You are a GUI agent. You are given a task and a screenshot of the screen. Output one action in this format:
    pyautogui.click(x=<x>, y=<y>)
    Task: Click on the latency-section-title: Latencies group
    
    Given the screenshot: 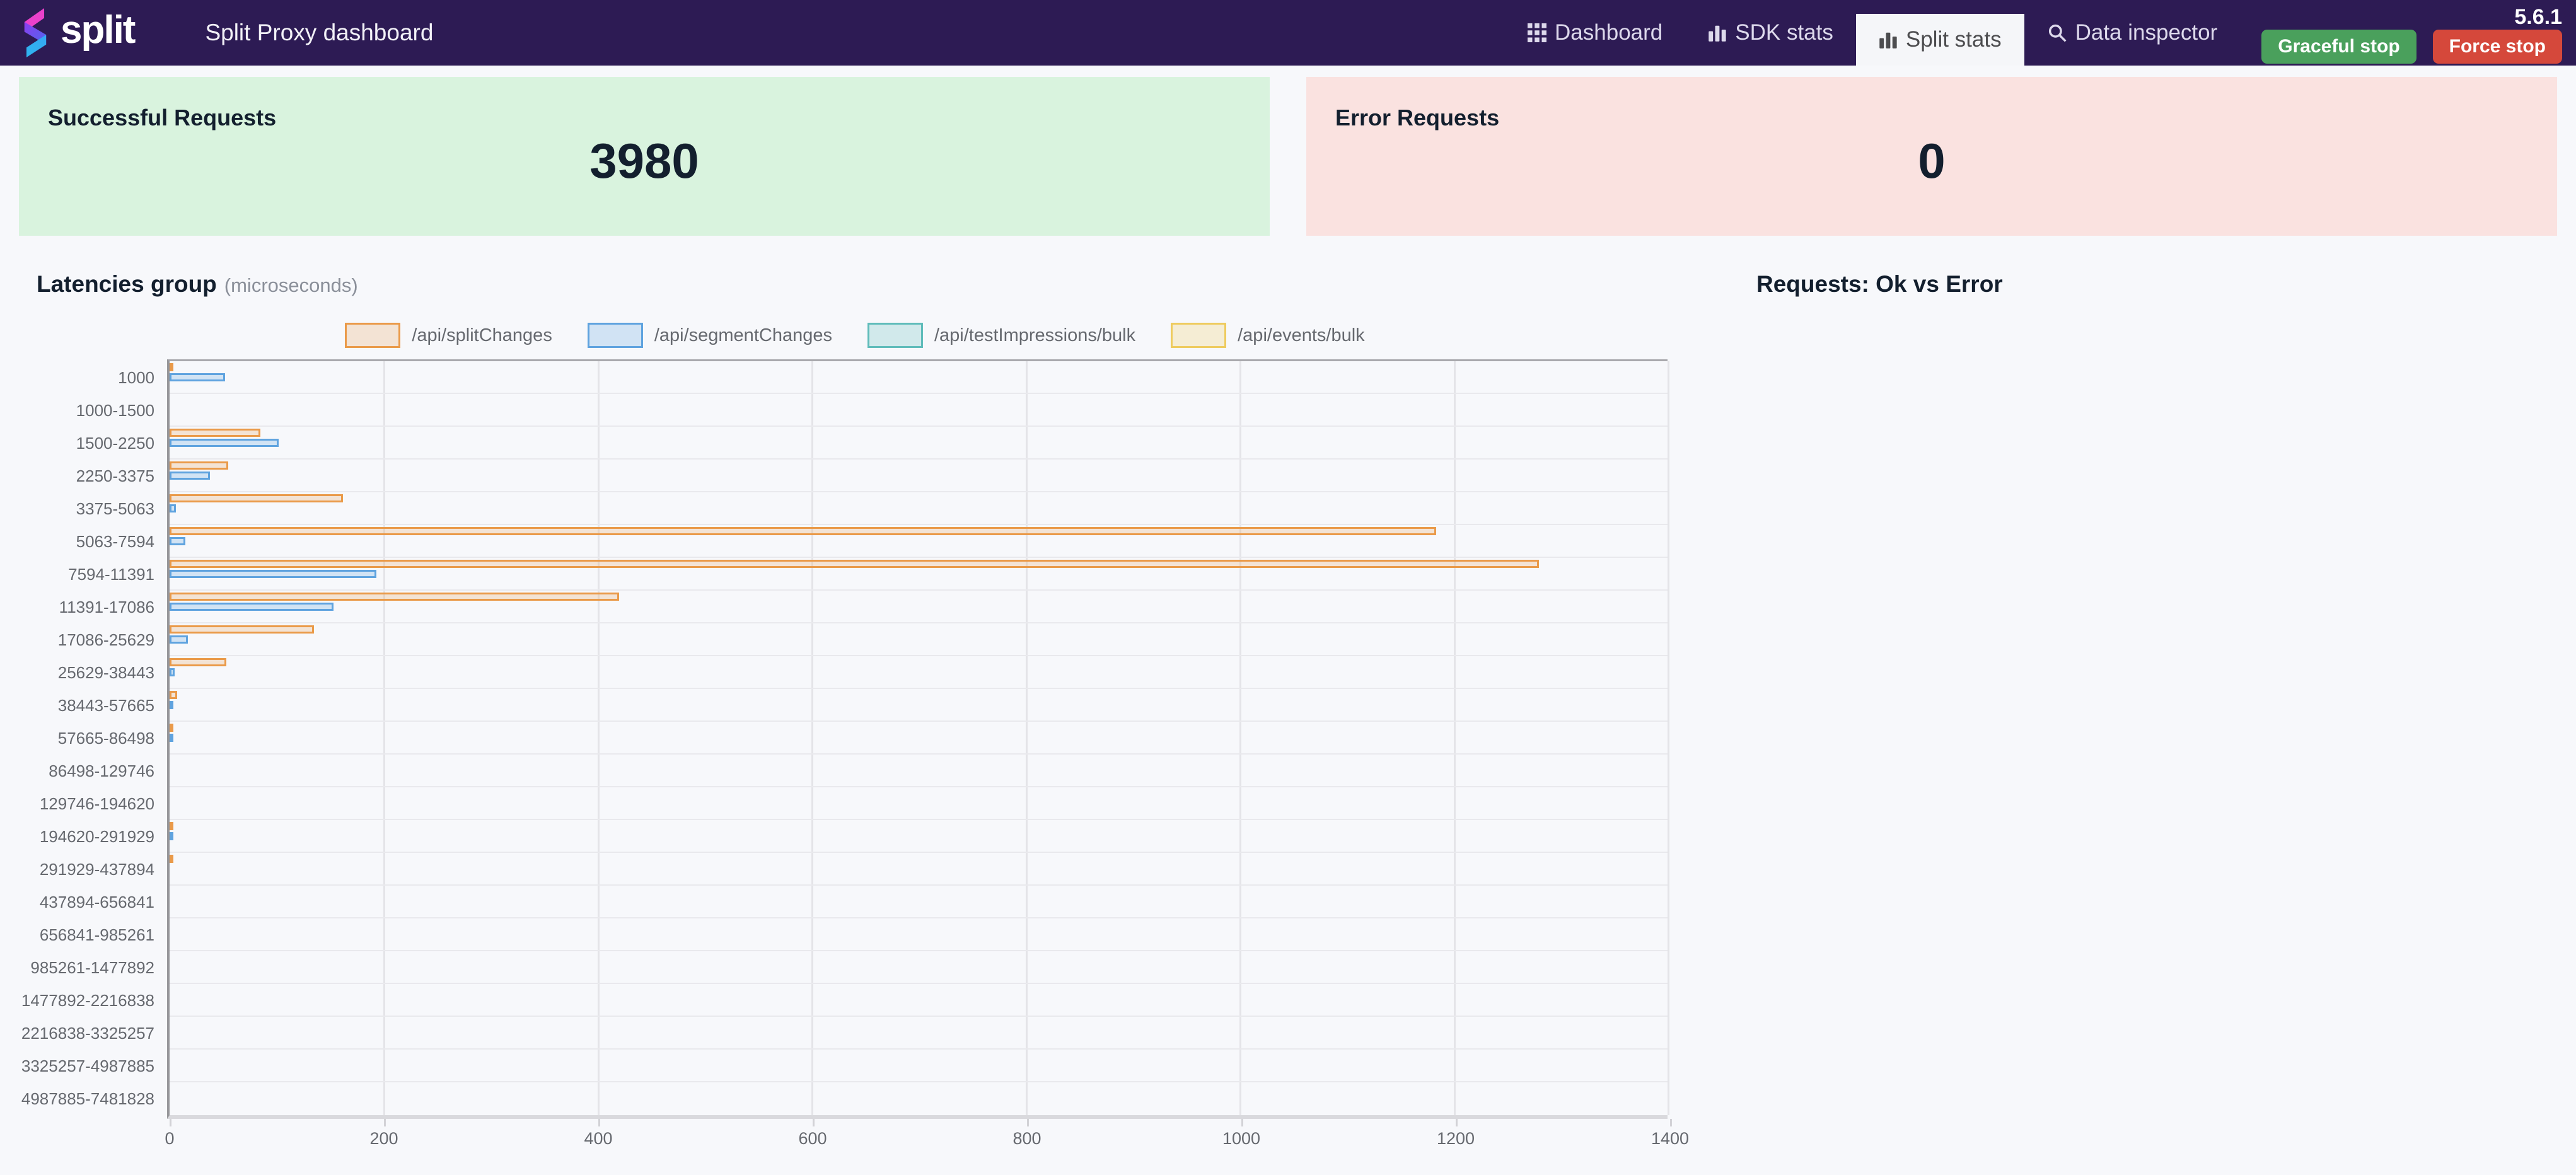 What is the action you would take?
    pyautogui.click(x=127, y=284)
    